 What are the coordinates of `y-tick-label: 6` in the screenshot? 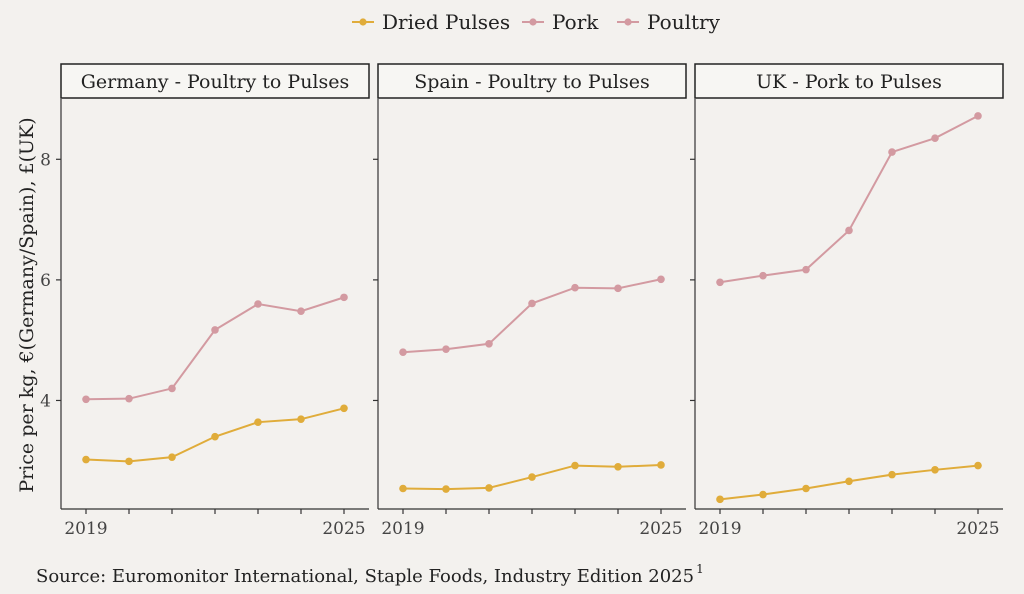 It's located at (45, 281).